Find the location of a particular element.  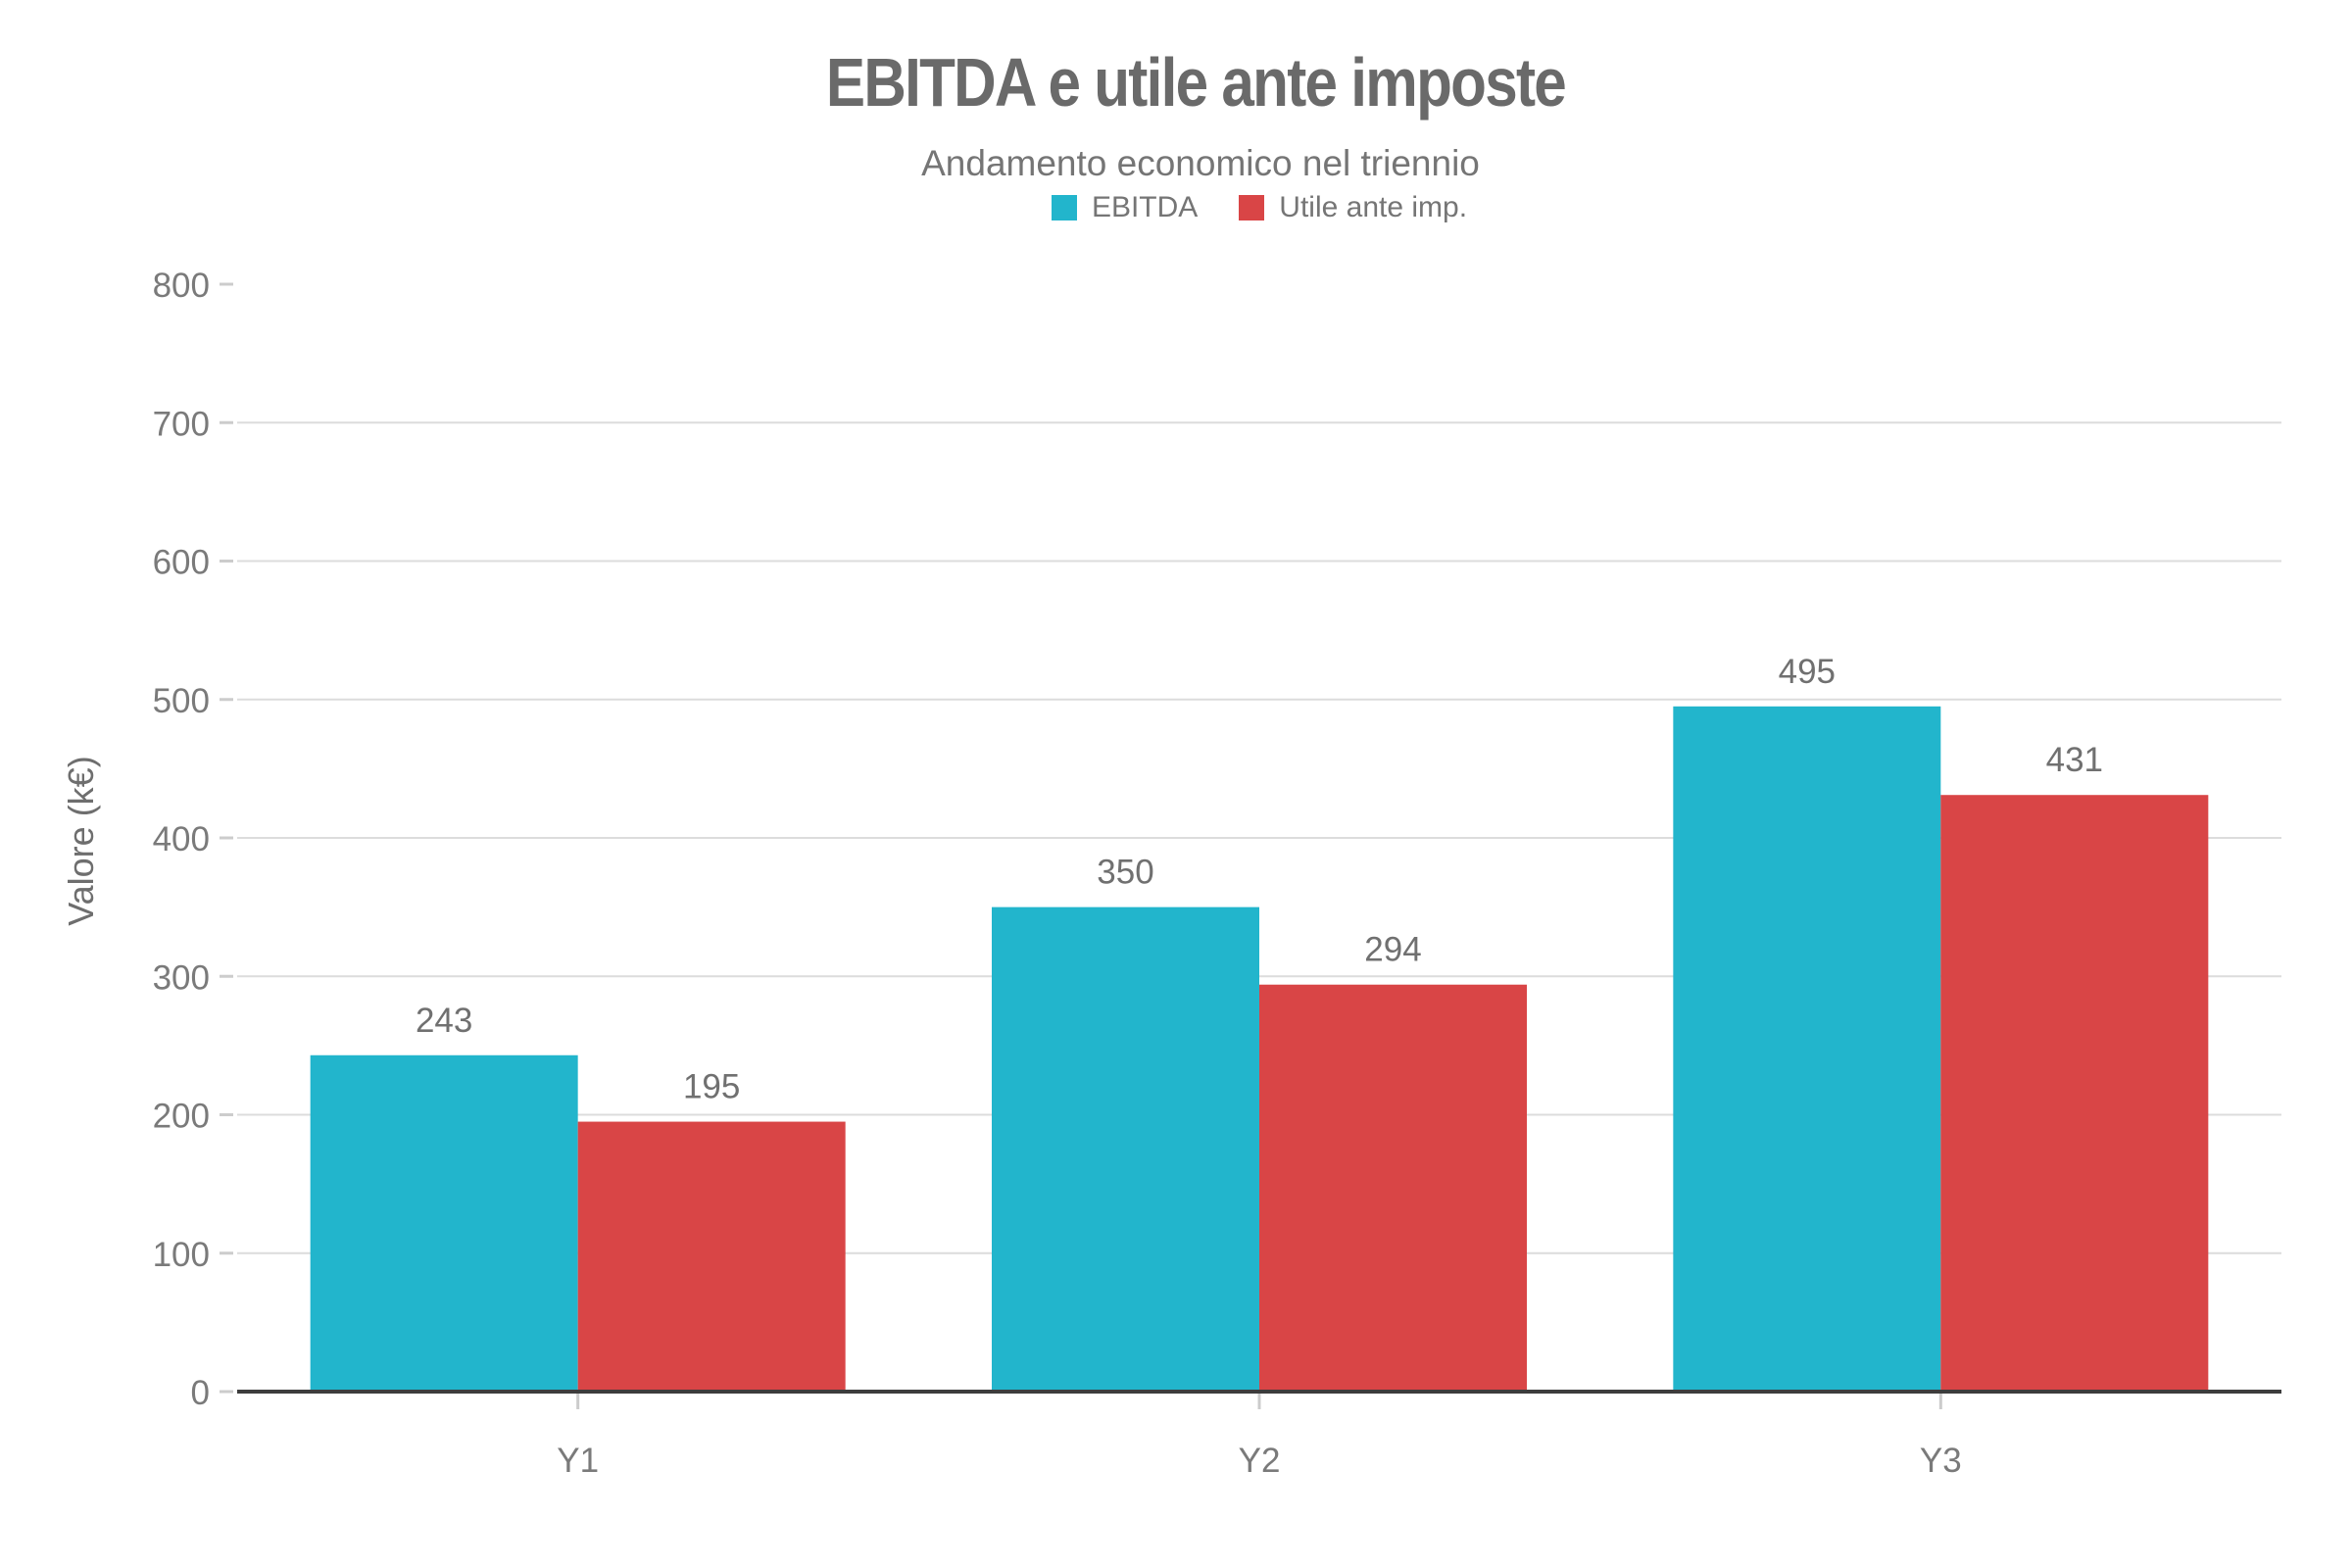

chart-title: EBITDA e utile ante imposte is located at coordinates (1196, 82).